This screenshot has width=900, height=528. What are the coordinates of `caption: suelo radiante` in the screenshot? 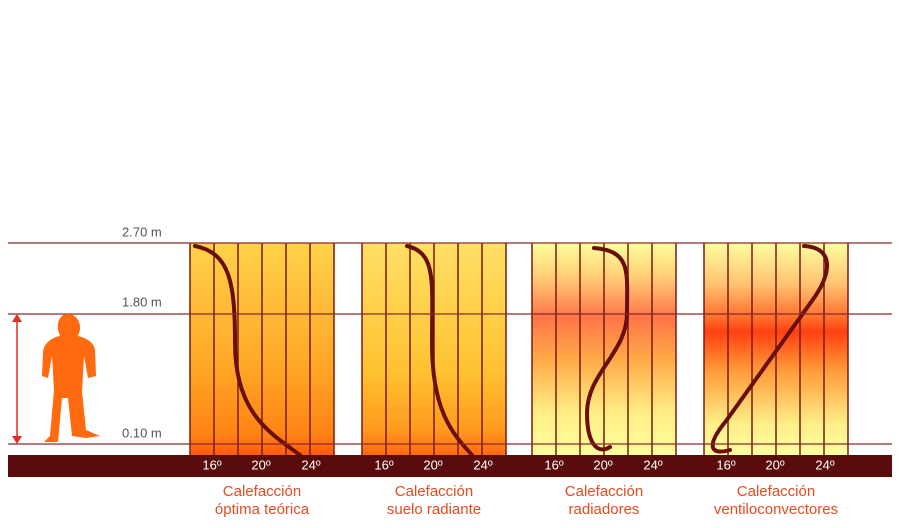 It's located at (434, 509).